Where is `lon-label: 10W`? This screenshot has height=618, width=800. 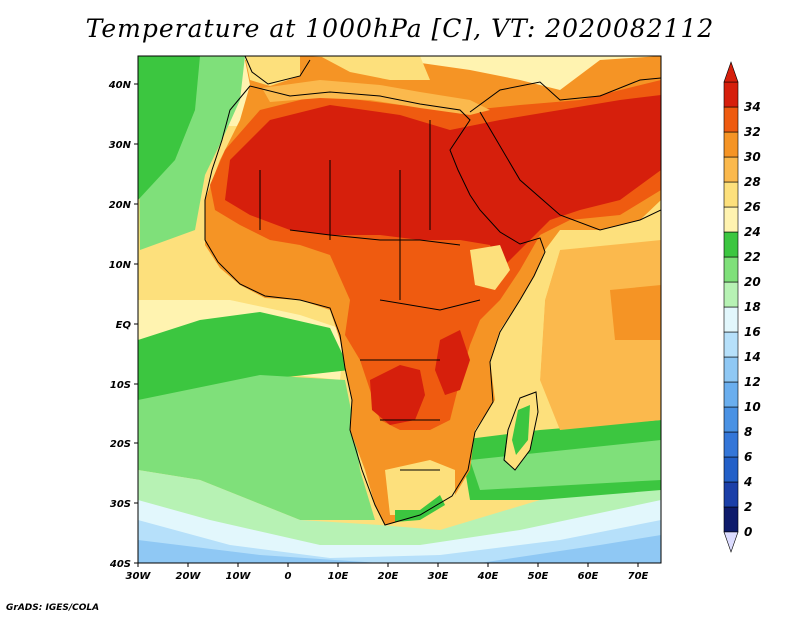 lon-label: 10W is located at coordinates (239, 576).